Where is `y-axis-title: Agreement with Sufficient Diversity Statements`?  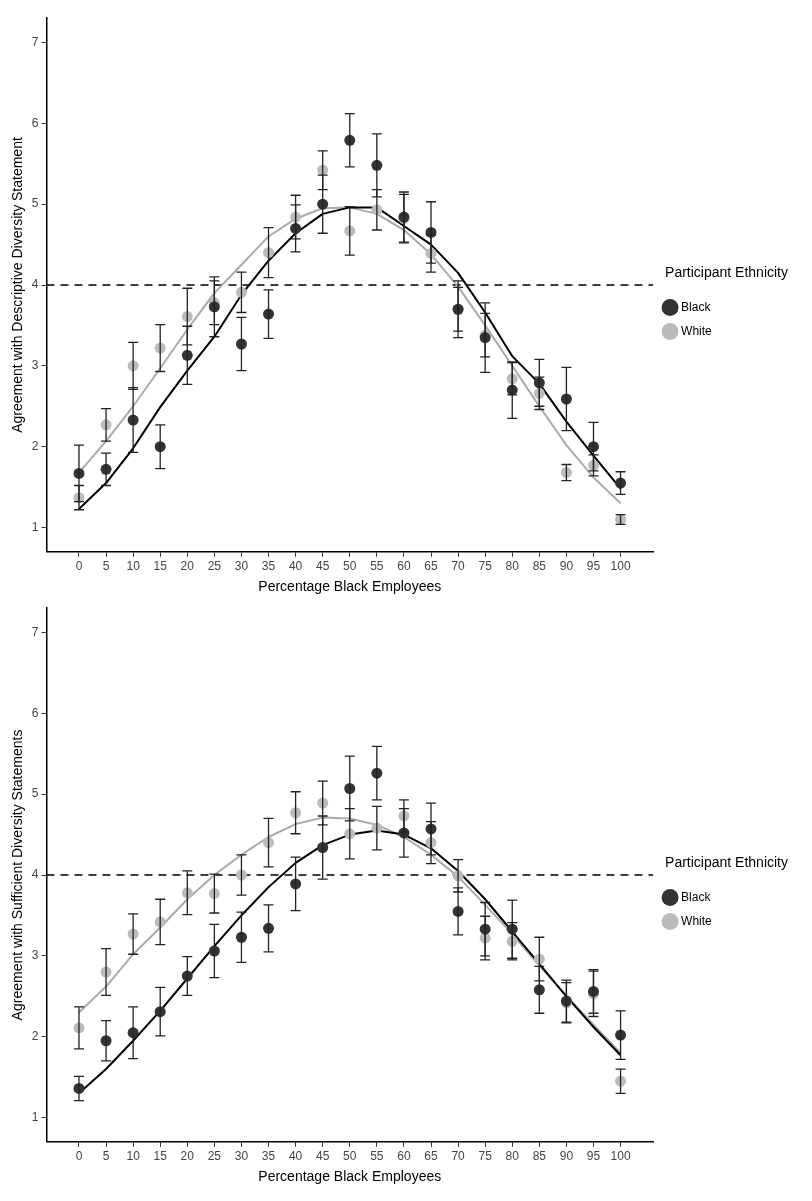
y-axis-title: Agreement with Sufficient Diversity Statements is located at coordinates (17, 875).